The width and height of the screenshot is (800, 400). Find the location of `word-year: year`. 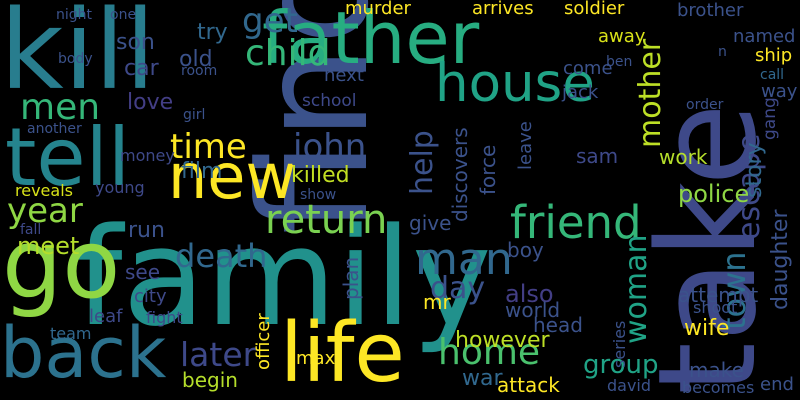

word-year: year is located at coordinates (45, 211).